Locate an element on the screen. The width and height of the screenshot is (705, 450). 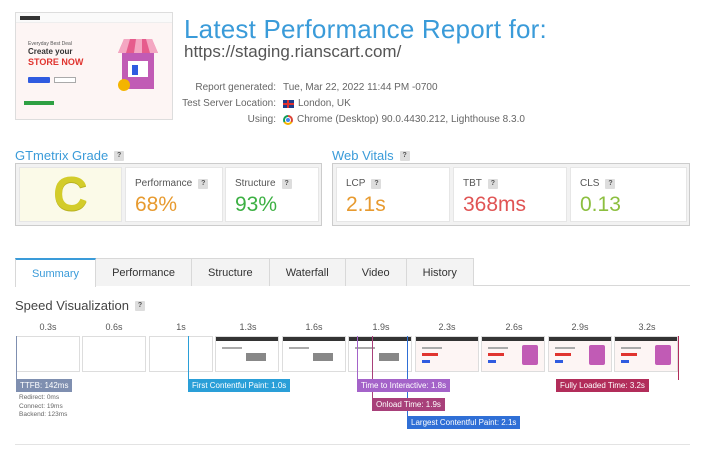
cls-label: CLS is located at coordinates (590, 183).